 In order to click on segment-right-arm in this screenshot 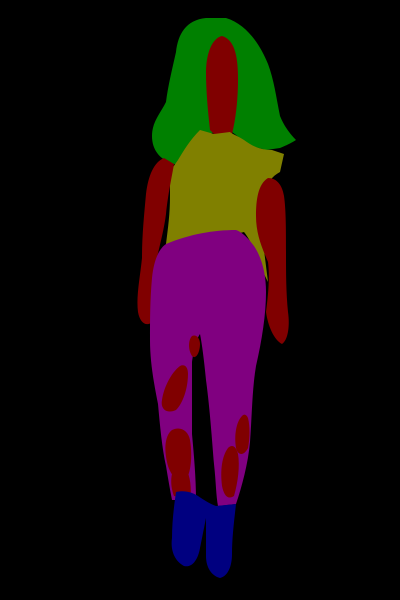, I will do `click(272, 261)`.